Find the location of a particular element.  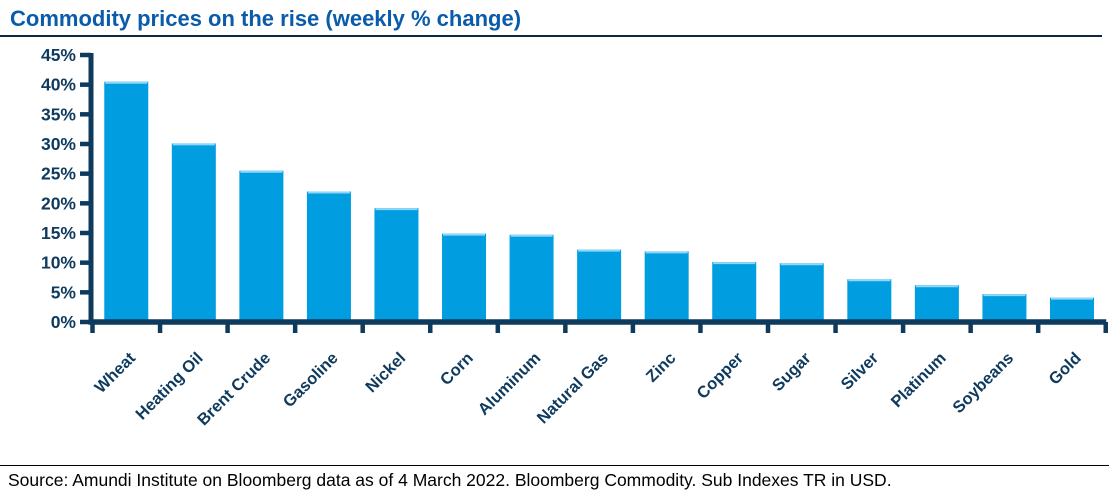

bar-natural-gas is located at coordinates (599, 286).